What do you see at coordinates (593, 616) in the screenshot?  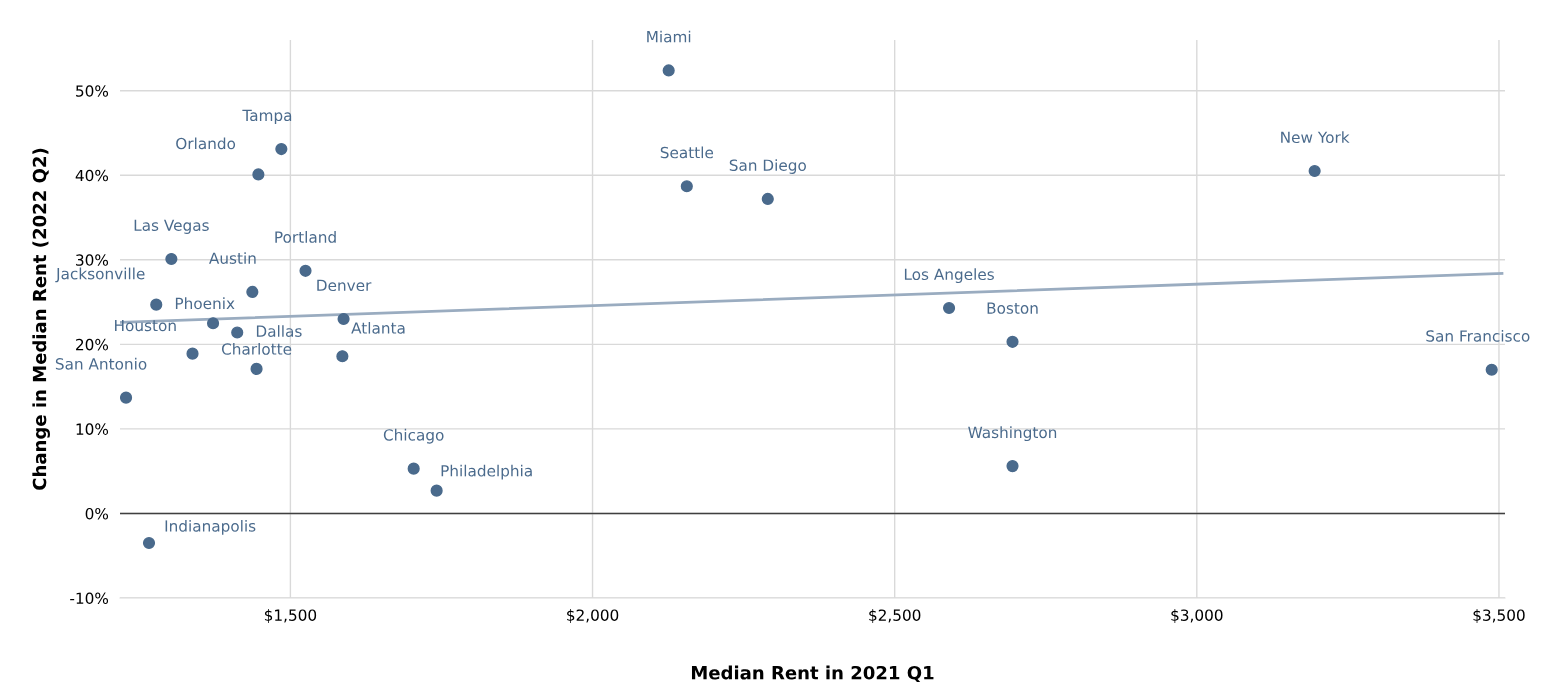 I see `x-tick-label: $2,000` at bounding box center [593, 616].